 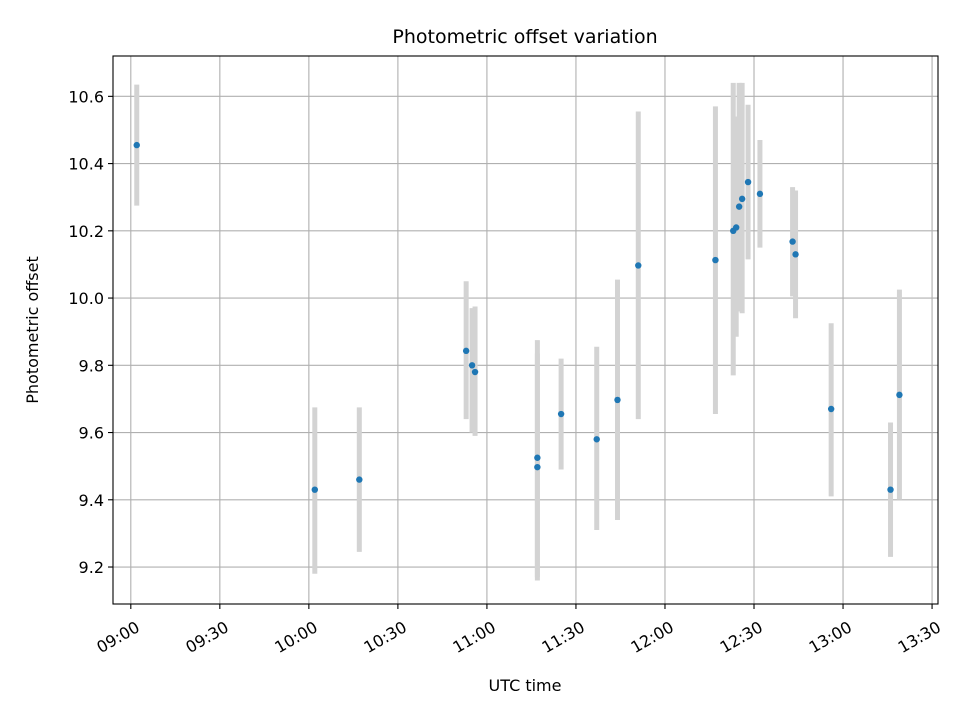 What do you see at coordinates (90, 332) in the screenshot?
I see `y-axis-ticks: 9.2 9.4 9.6 9.8 10.0 10.2 10.4 10.6` at bounding box center [90, 332].